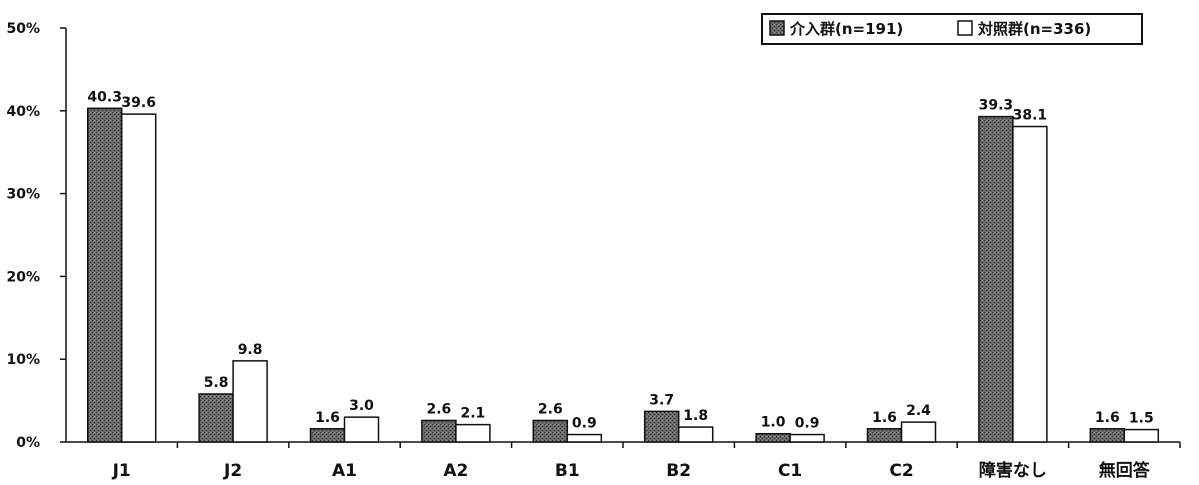 This screenshot has height=485, width=1199. Describe the element at coordinates (250, 350) in the screenshot. I see `data-label-control: 9.8` at that location.